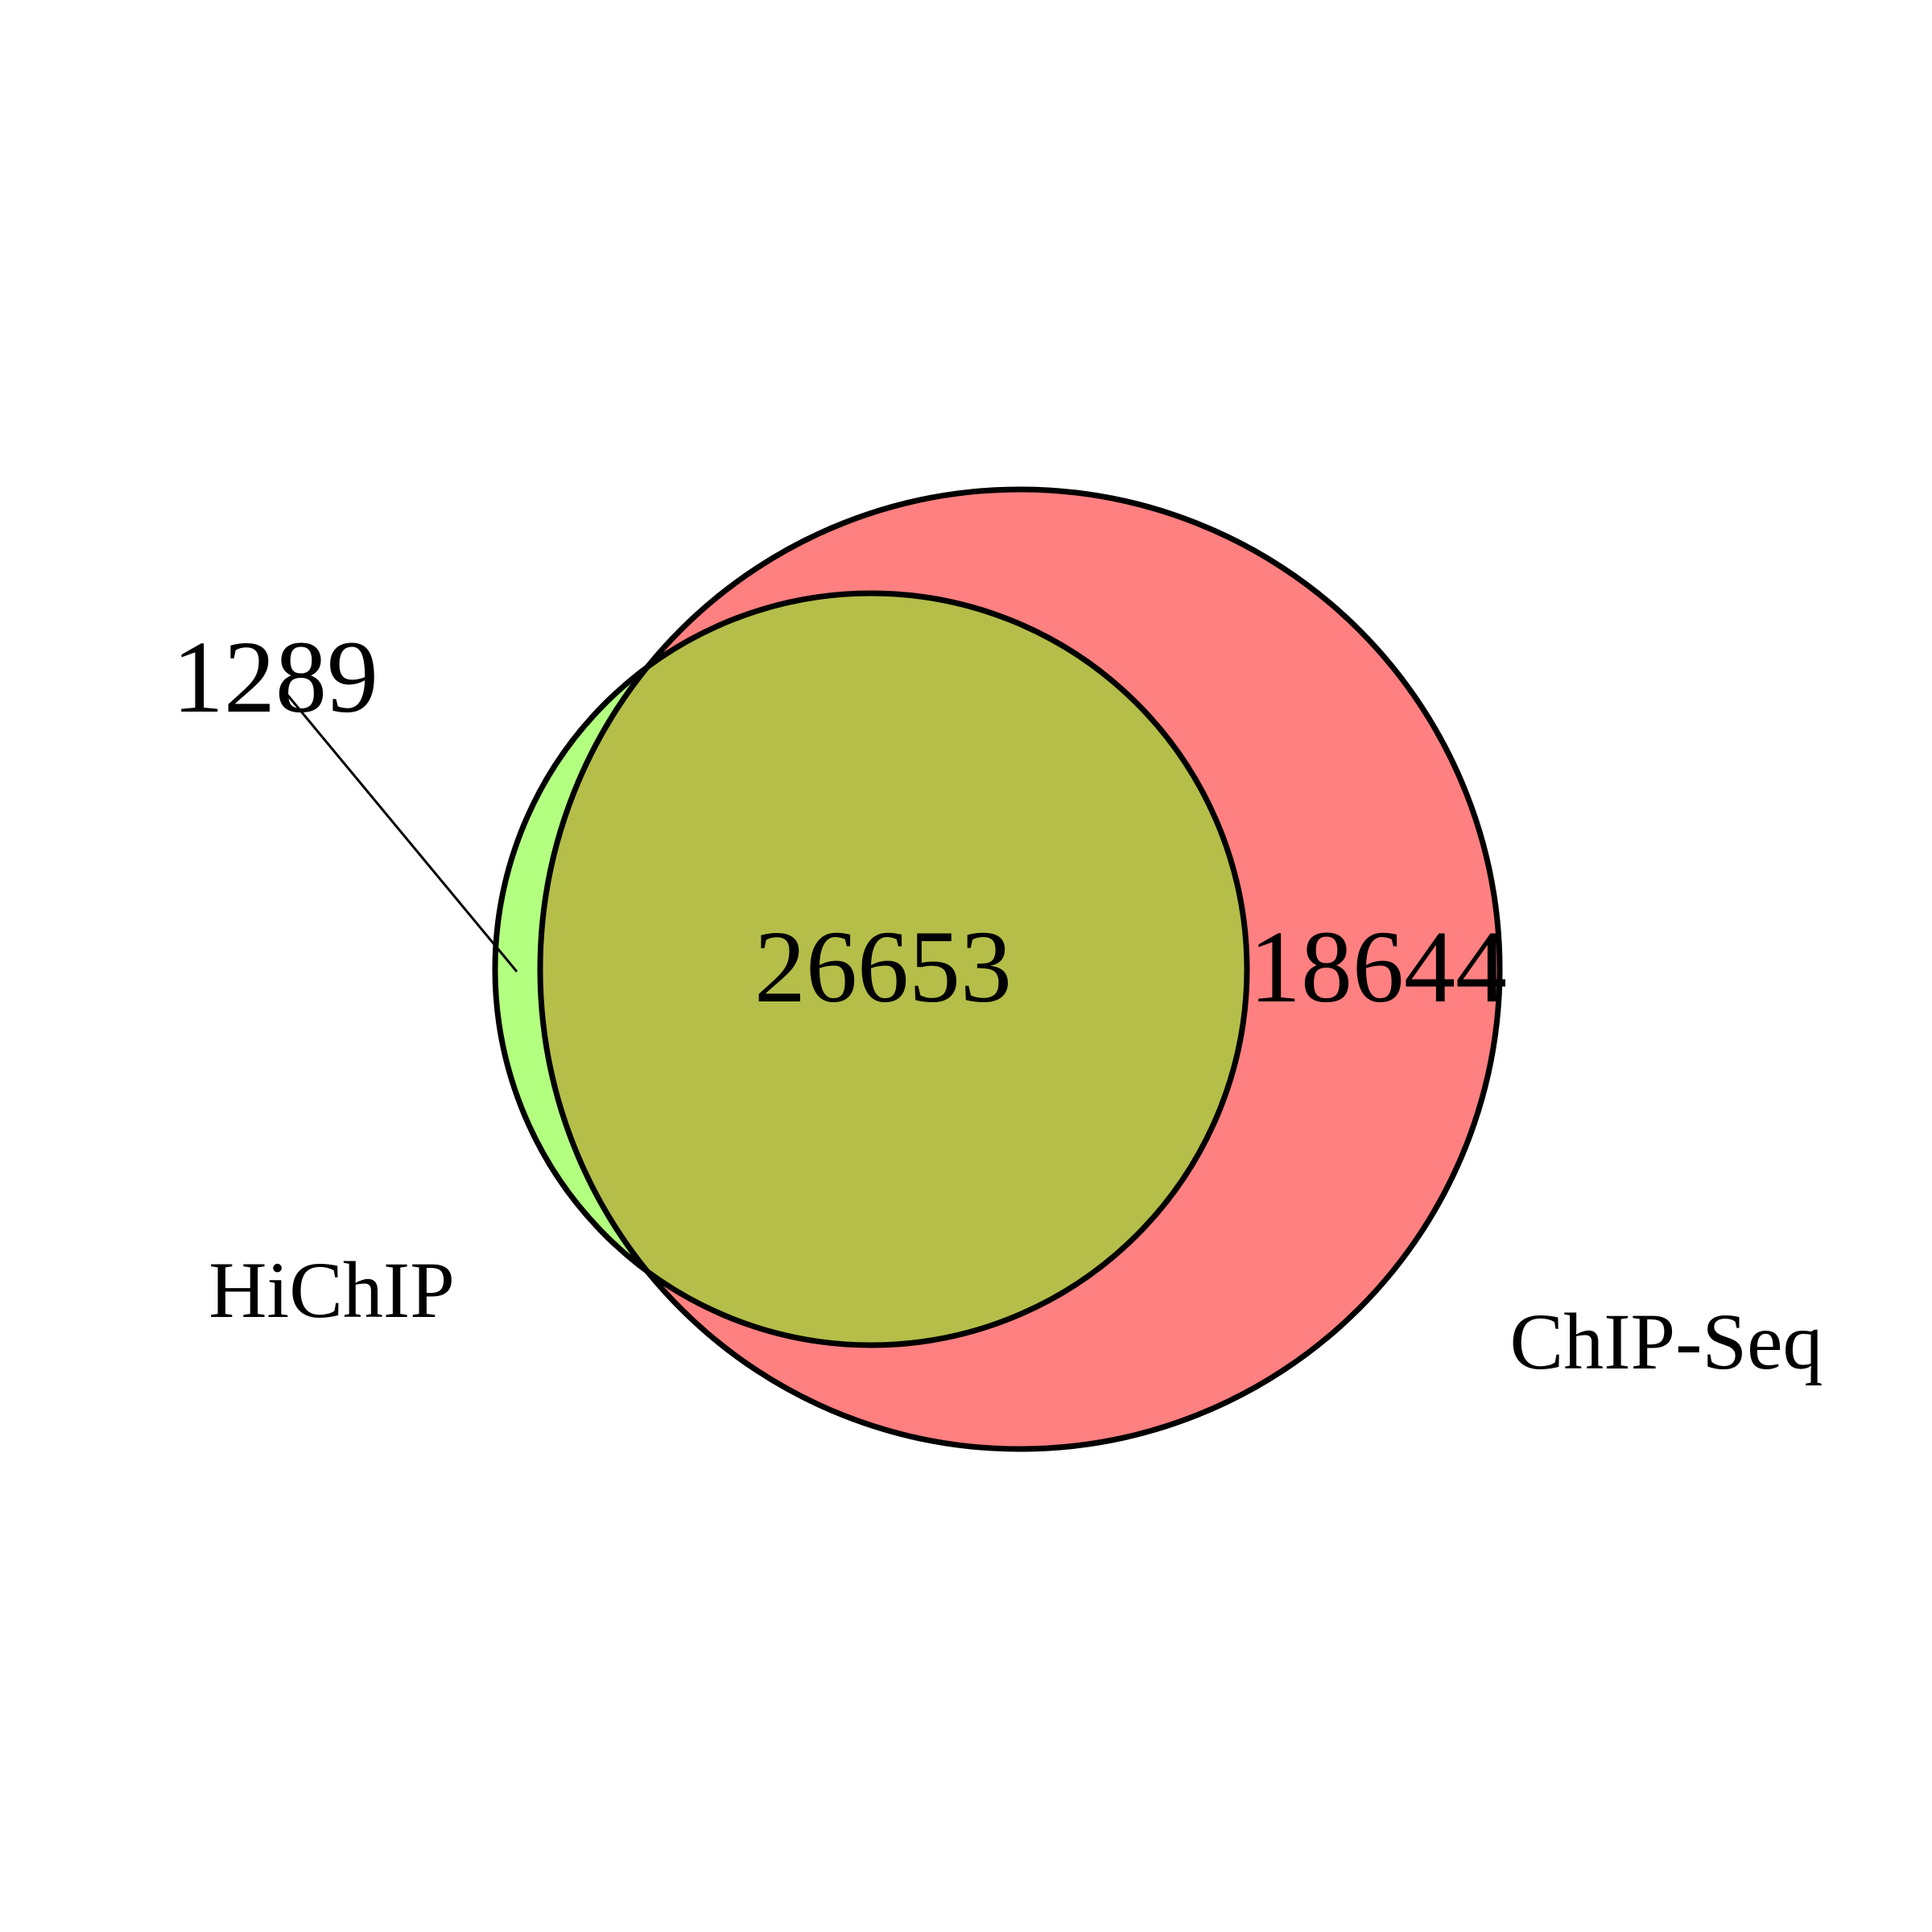 The width and height of the screenshot is (1932, 1932). I want to click on chipseq-only-count: 18644, so click(1378, 967).